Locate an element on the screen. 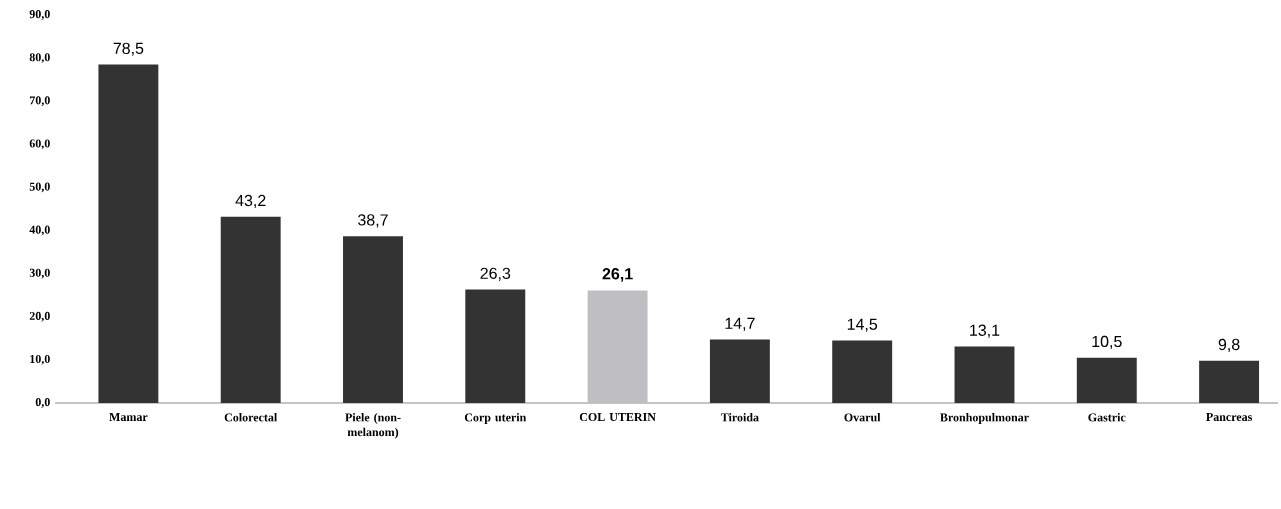 This screenshot has width=1281, height=509. x-tick-label: Piele (non-melanom) is located at coordinates (373, 426).